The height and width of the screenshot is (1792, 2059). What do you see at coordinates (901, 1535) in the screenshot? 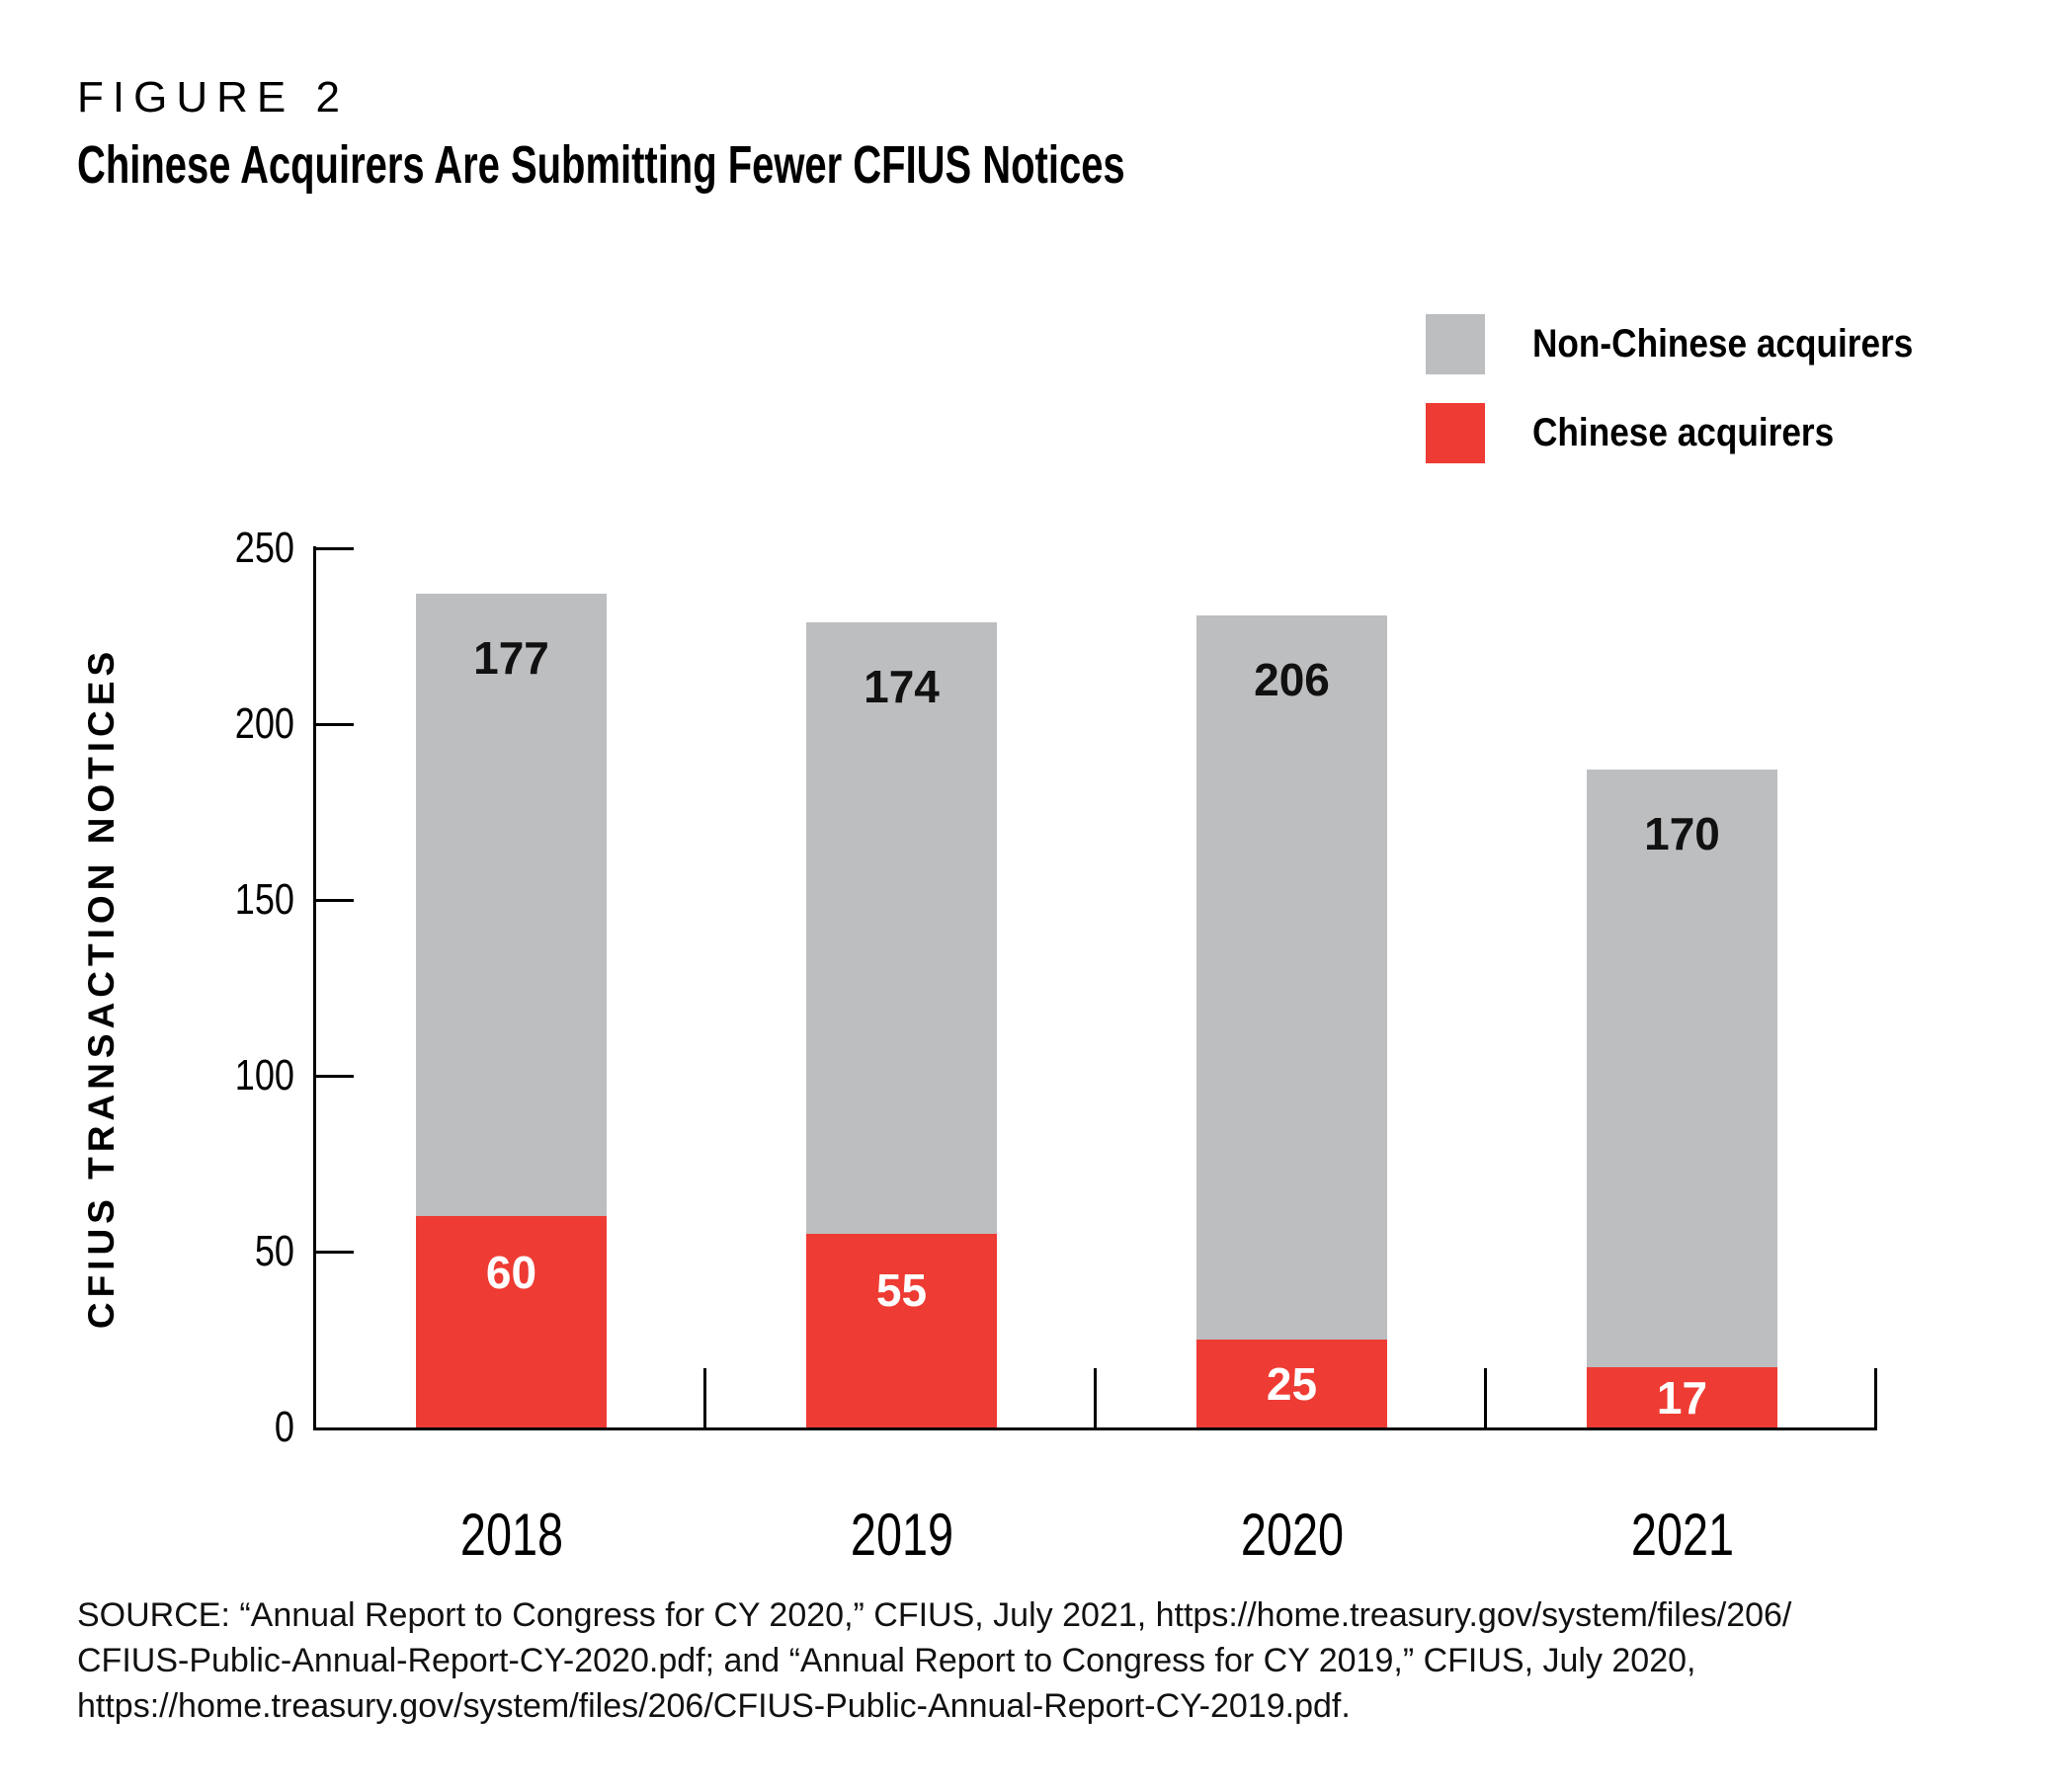
I see `x-category-label-2019: 2019` at bounding box center [901, 1535].